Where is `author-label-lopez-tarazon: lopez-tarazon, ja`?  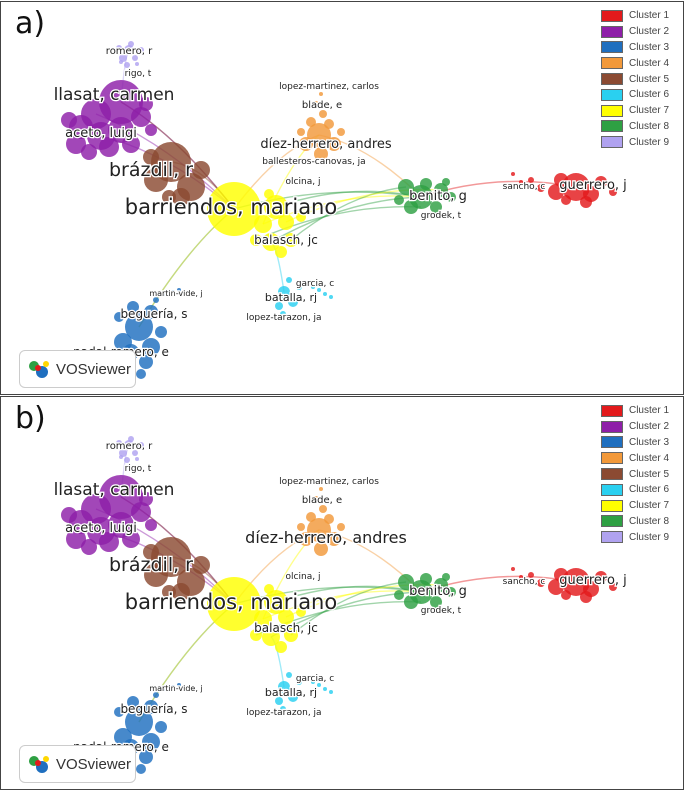
author-label-lopez-tarazon: lopez-tarazon, ja is located at coordinates (284, 713).